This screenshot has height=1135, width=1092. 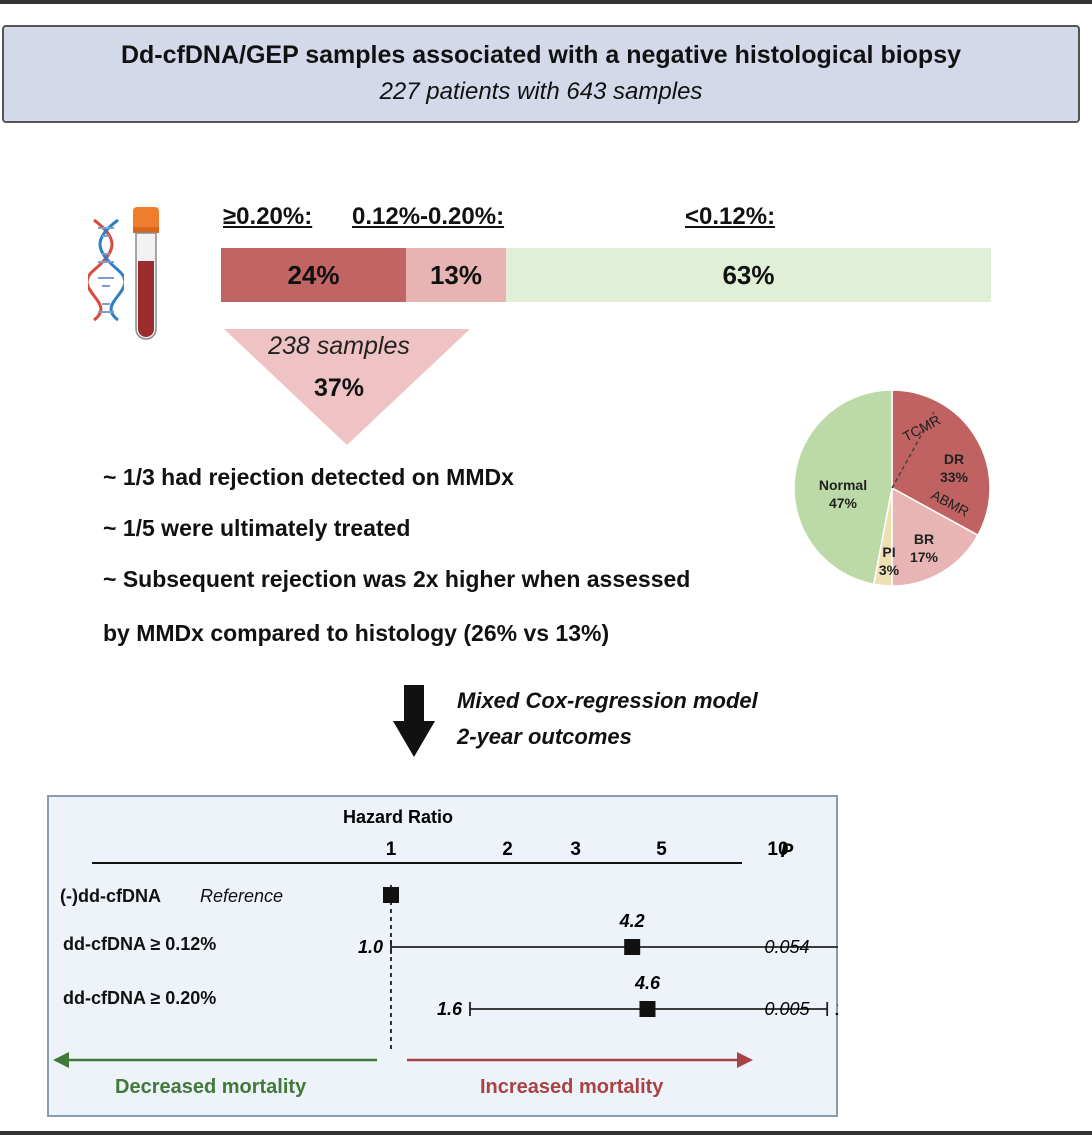 I want to click on header-subtitle: 227 patients with 643 samples, so click(x=541, y=91).